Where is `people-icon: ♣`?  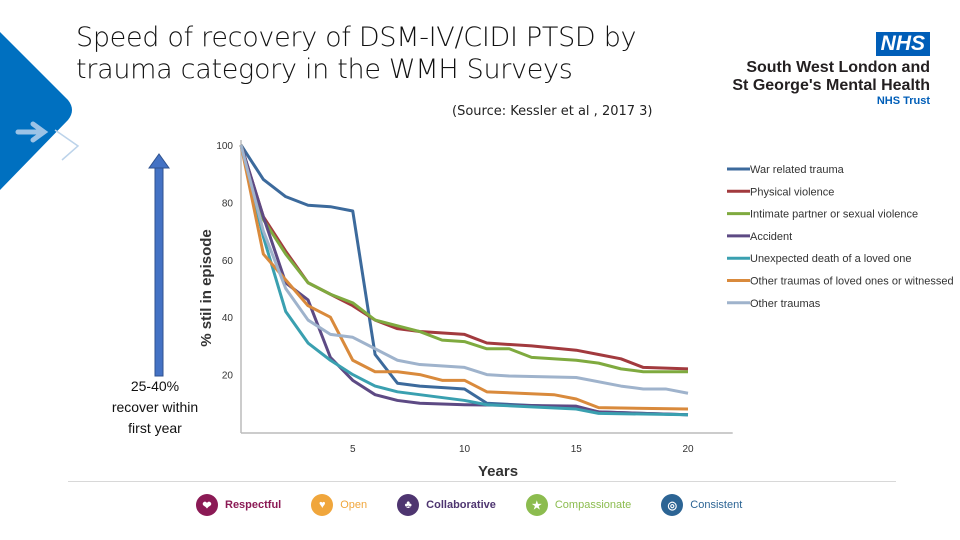 people-icon: ♣ is located at coordinates (408, 505).